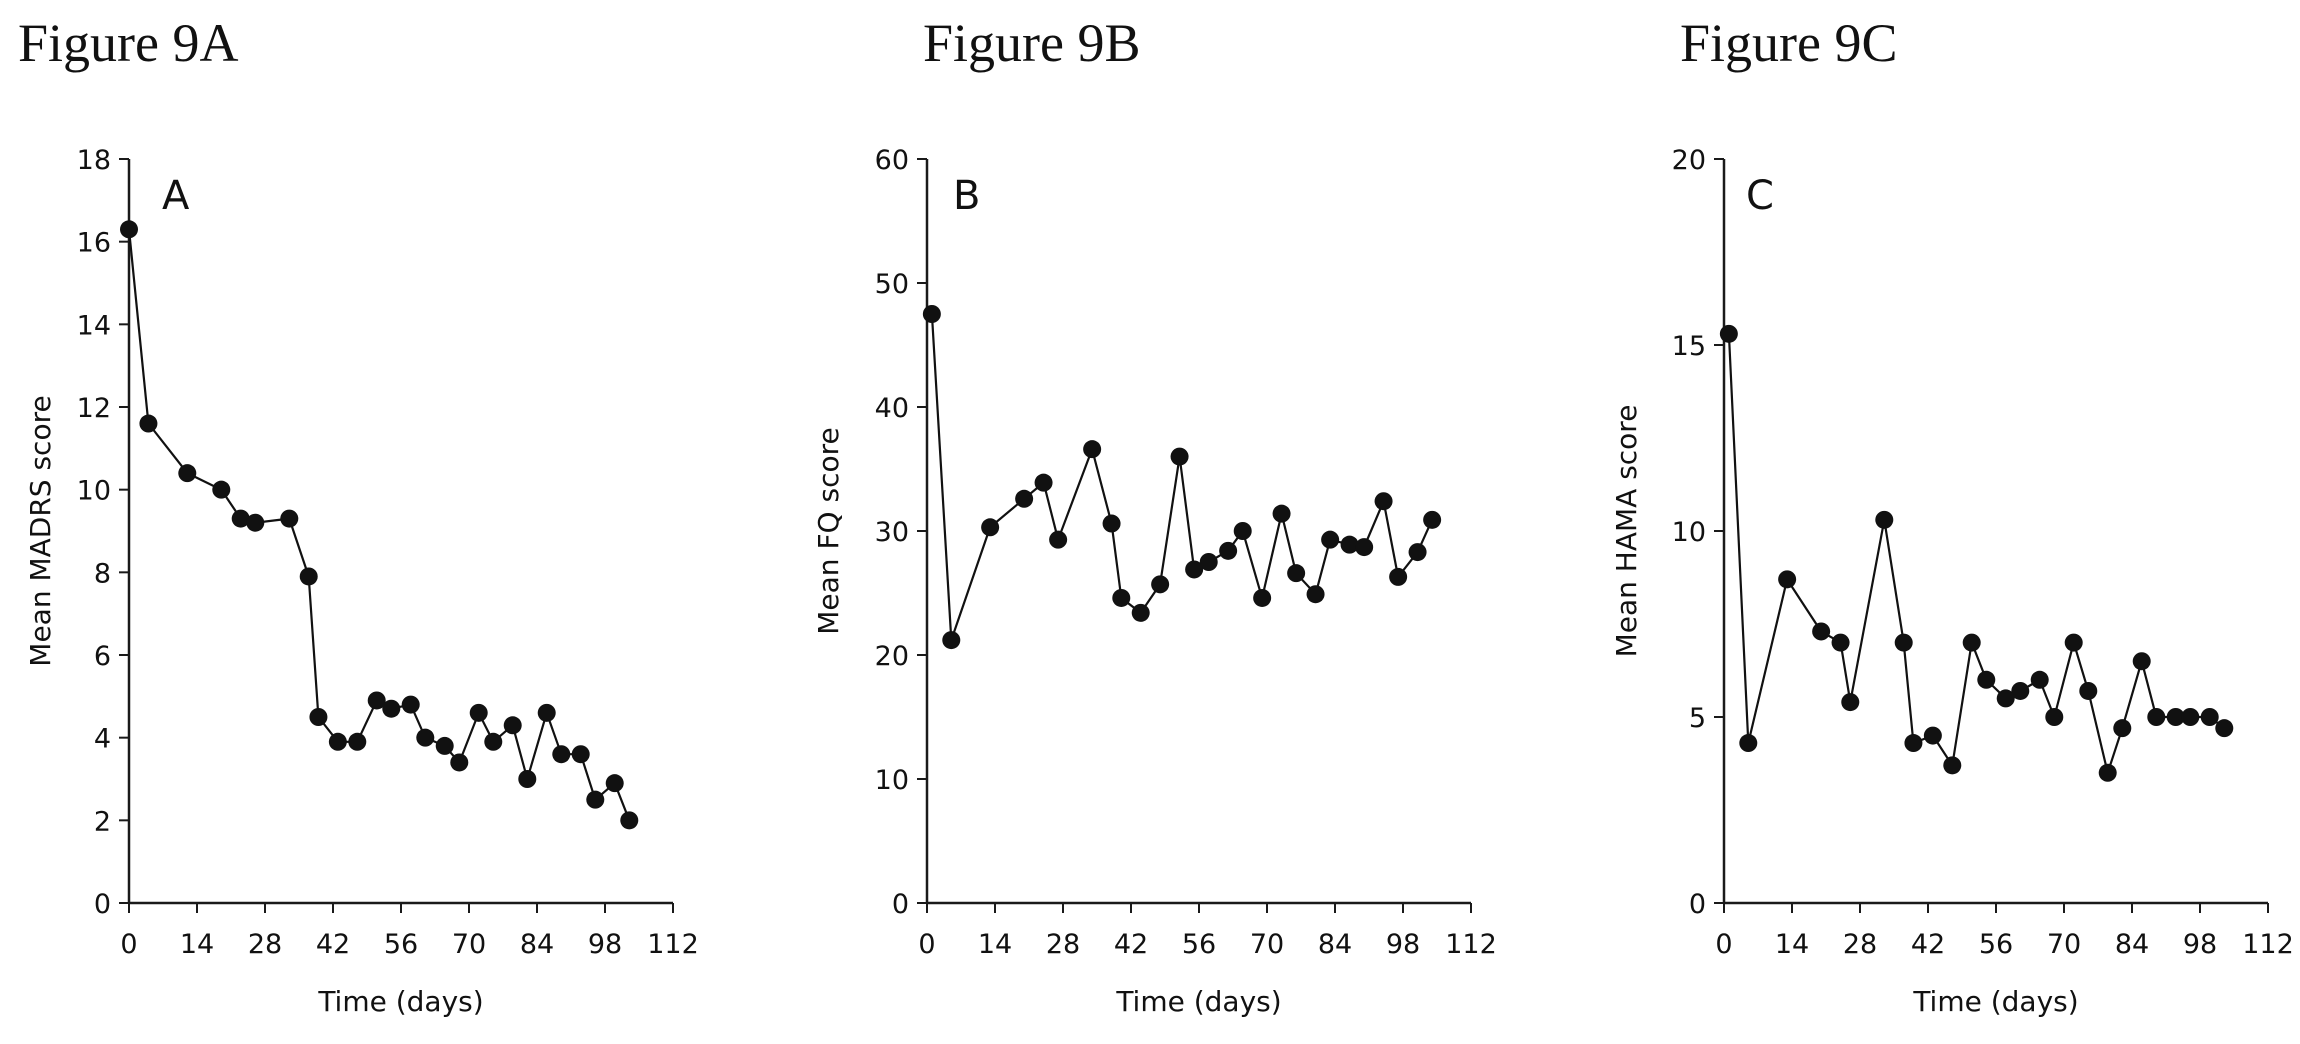 The image size is (2300, 1044). What do you see at coordinates (892, 284) in the screenshot?
I see `y-tick-label: 50` at bounding box center [892, 284].